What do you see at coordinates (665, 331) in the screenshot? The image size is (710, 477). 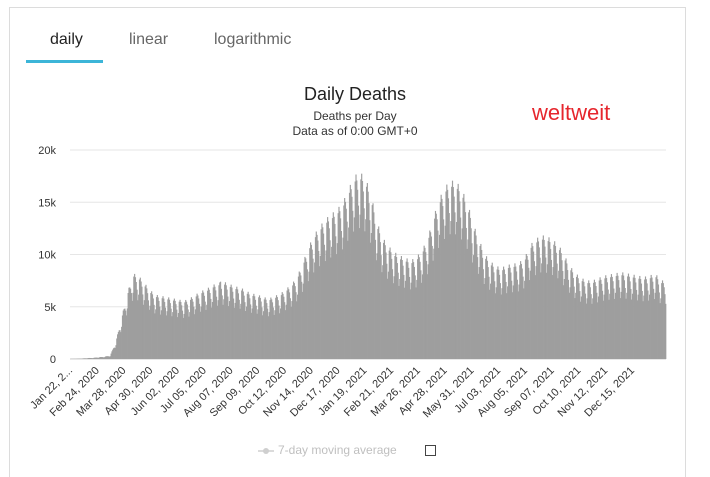 I see `bar` at bounding box center [665, 331].